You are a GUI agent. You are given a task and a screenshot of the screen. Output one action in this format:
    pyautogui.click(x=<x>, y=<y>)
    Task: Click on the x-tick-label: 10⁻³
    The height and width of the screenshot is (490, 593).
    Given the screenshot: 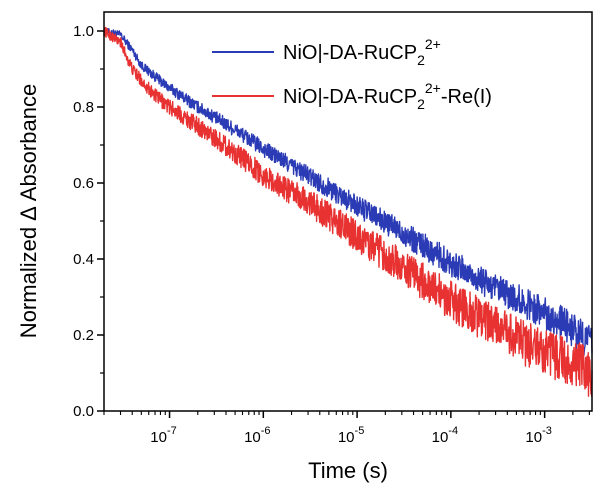 What is the action you would take?
    pyautogui.click(x=538, y=435)
    